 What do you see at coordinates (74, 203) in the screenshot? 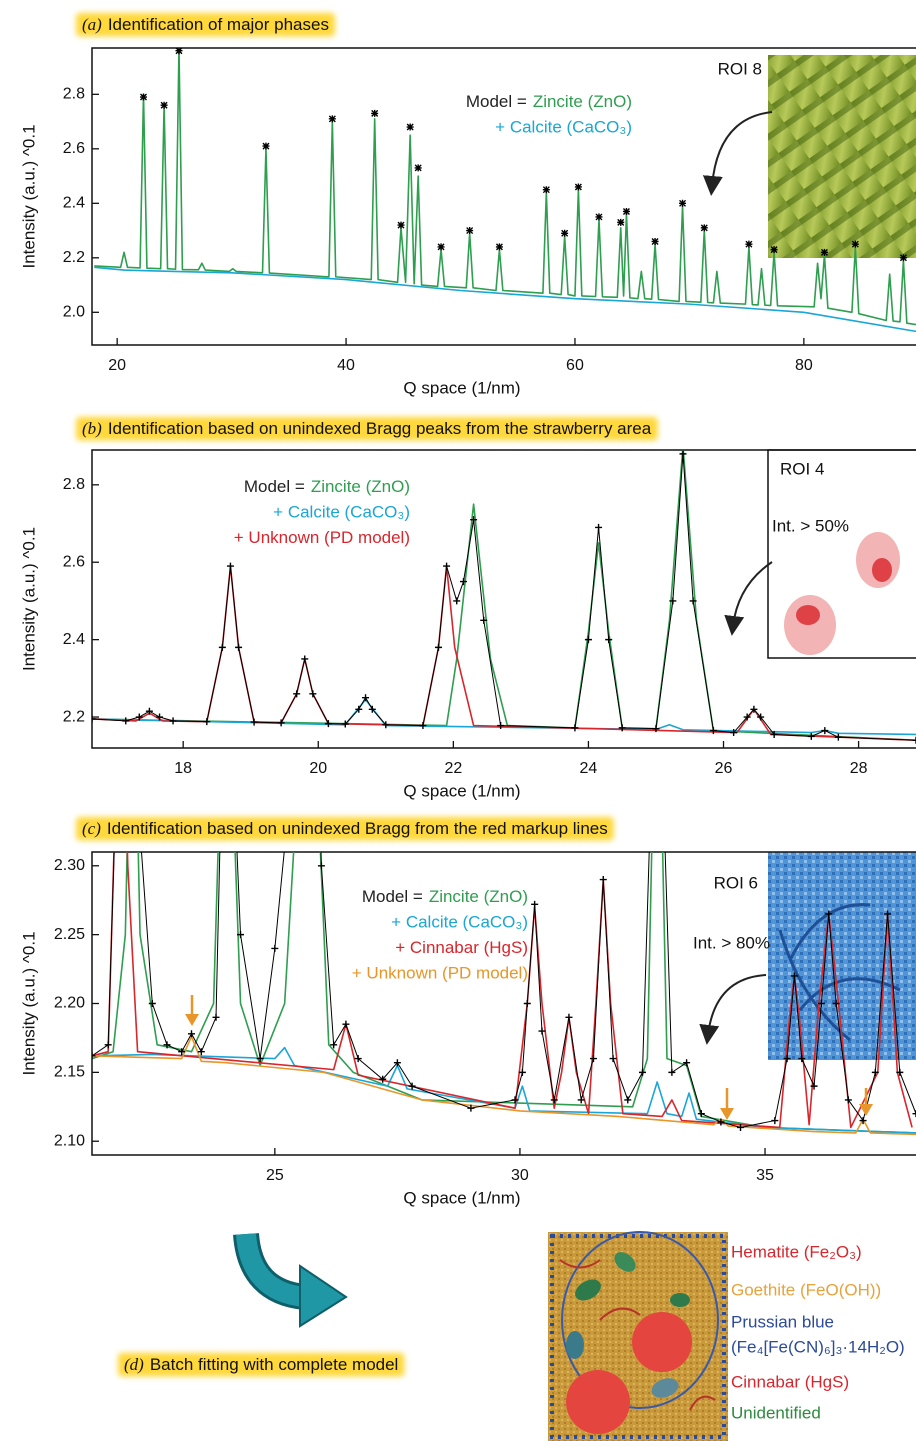
I see `y-tick-label: 2.4` at bounding box center [74, 203].